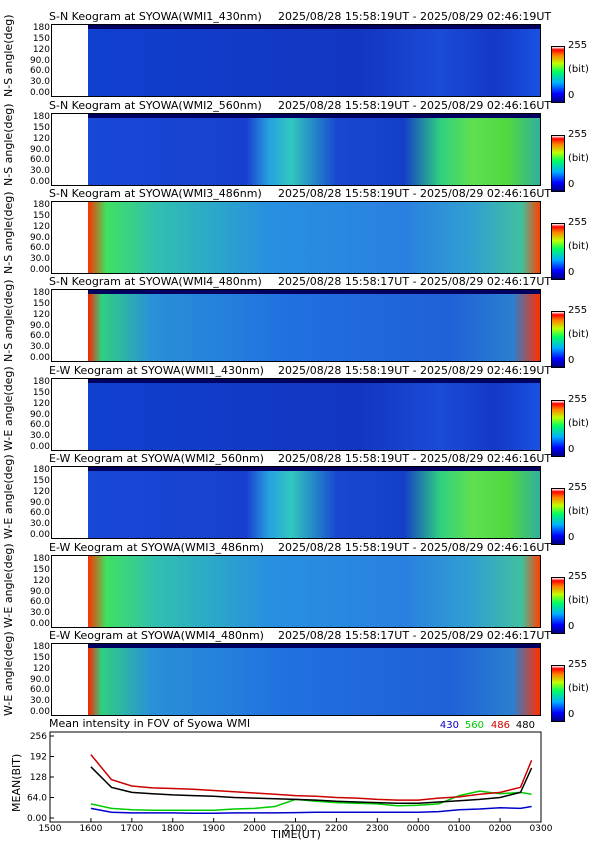 This screenshot has width=595, height=846. What do you see at coordinates (156, 635) in the screenshot?
I see `keogram-title: E-W Keogram at SYOWA(WMI4_480nm)` at bounding box center [156, 635].